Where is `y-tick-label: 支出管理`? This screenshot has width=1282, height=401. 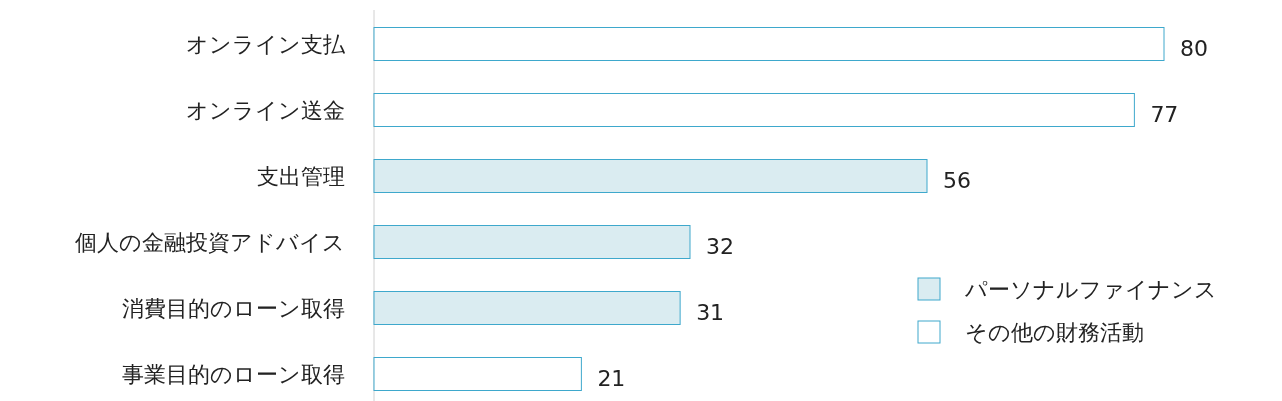 y-tick-label: 支出管理 is located at coordinates (301, 176).